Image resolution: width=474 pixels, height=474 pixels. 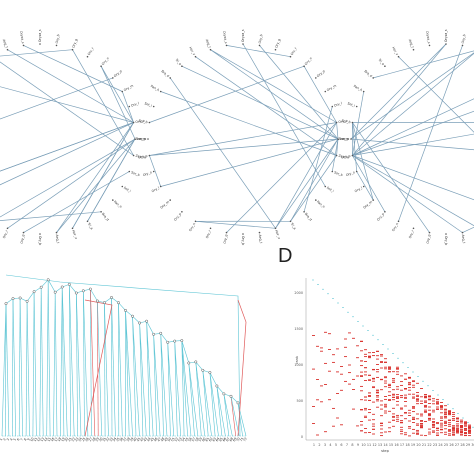 I want to click on tree-leaf-label: 10, so click(x=31, y=440).